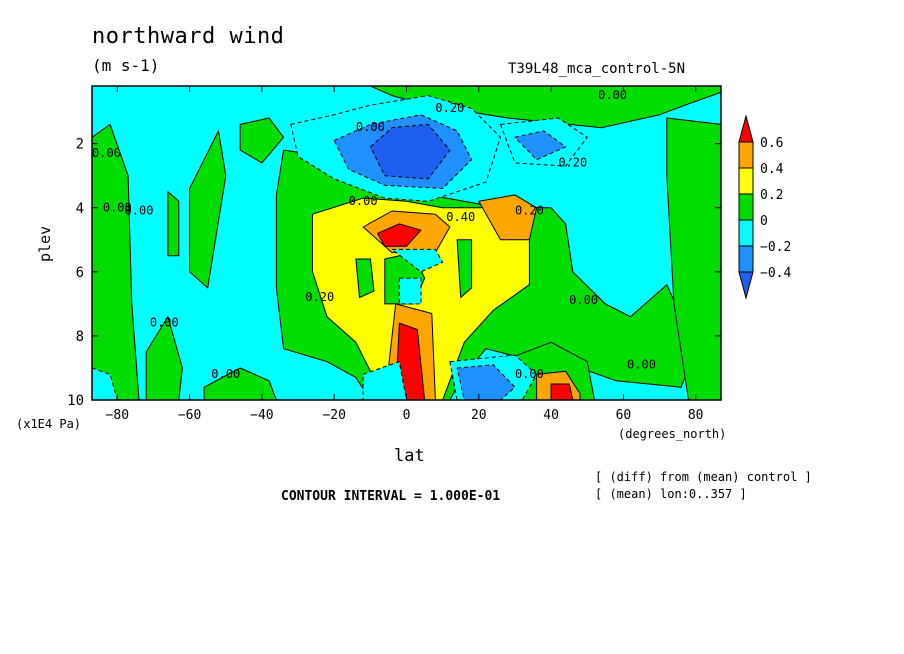  I want to click on contour-label-1: 0.00, so click(370, 127).